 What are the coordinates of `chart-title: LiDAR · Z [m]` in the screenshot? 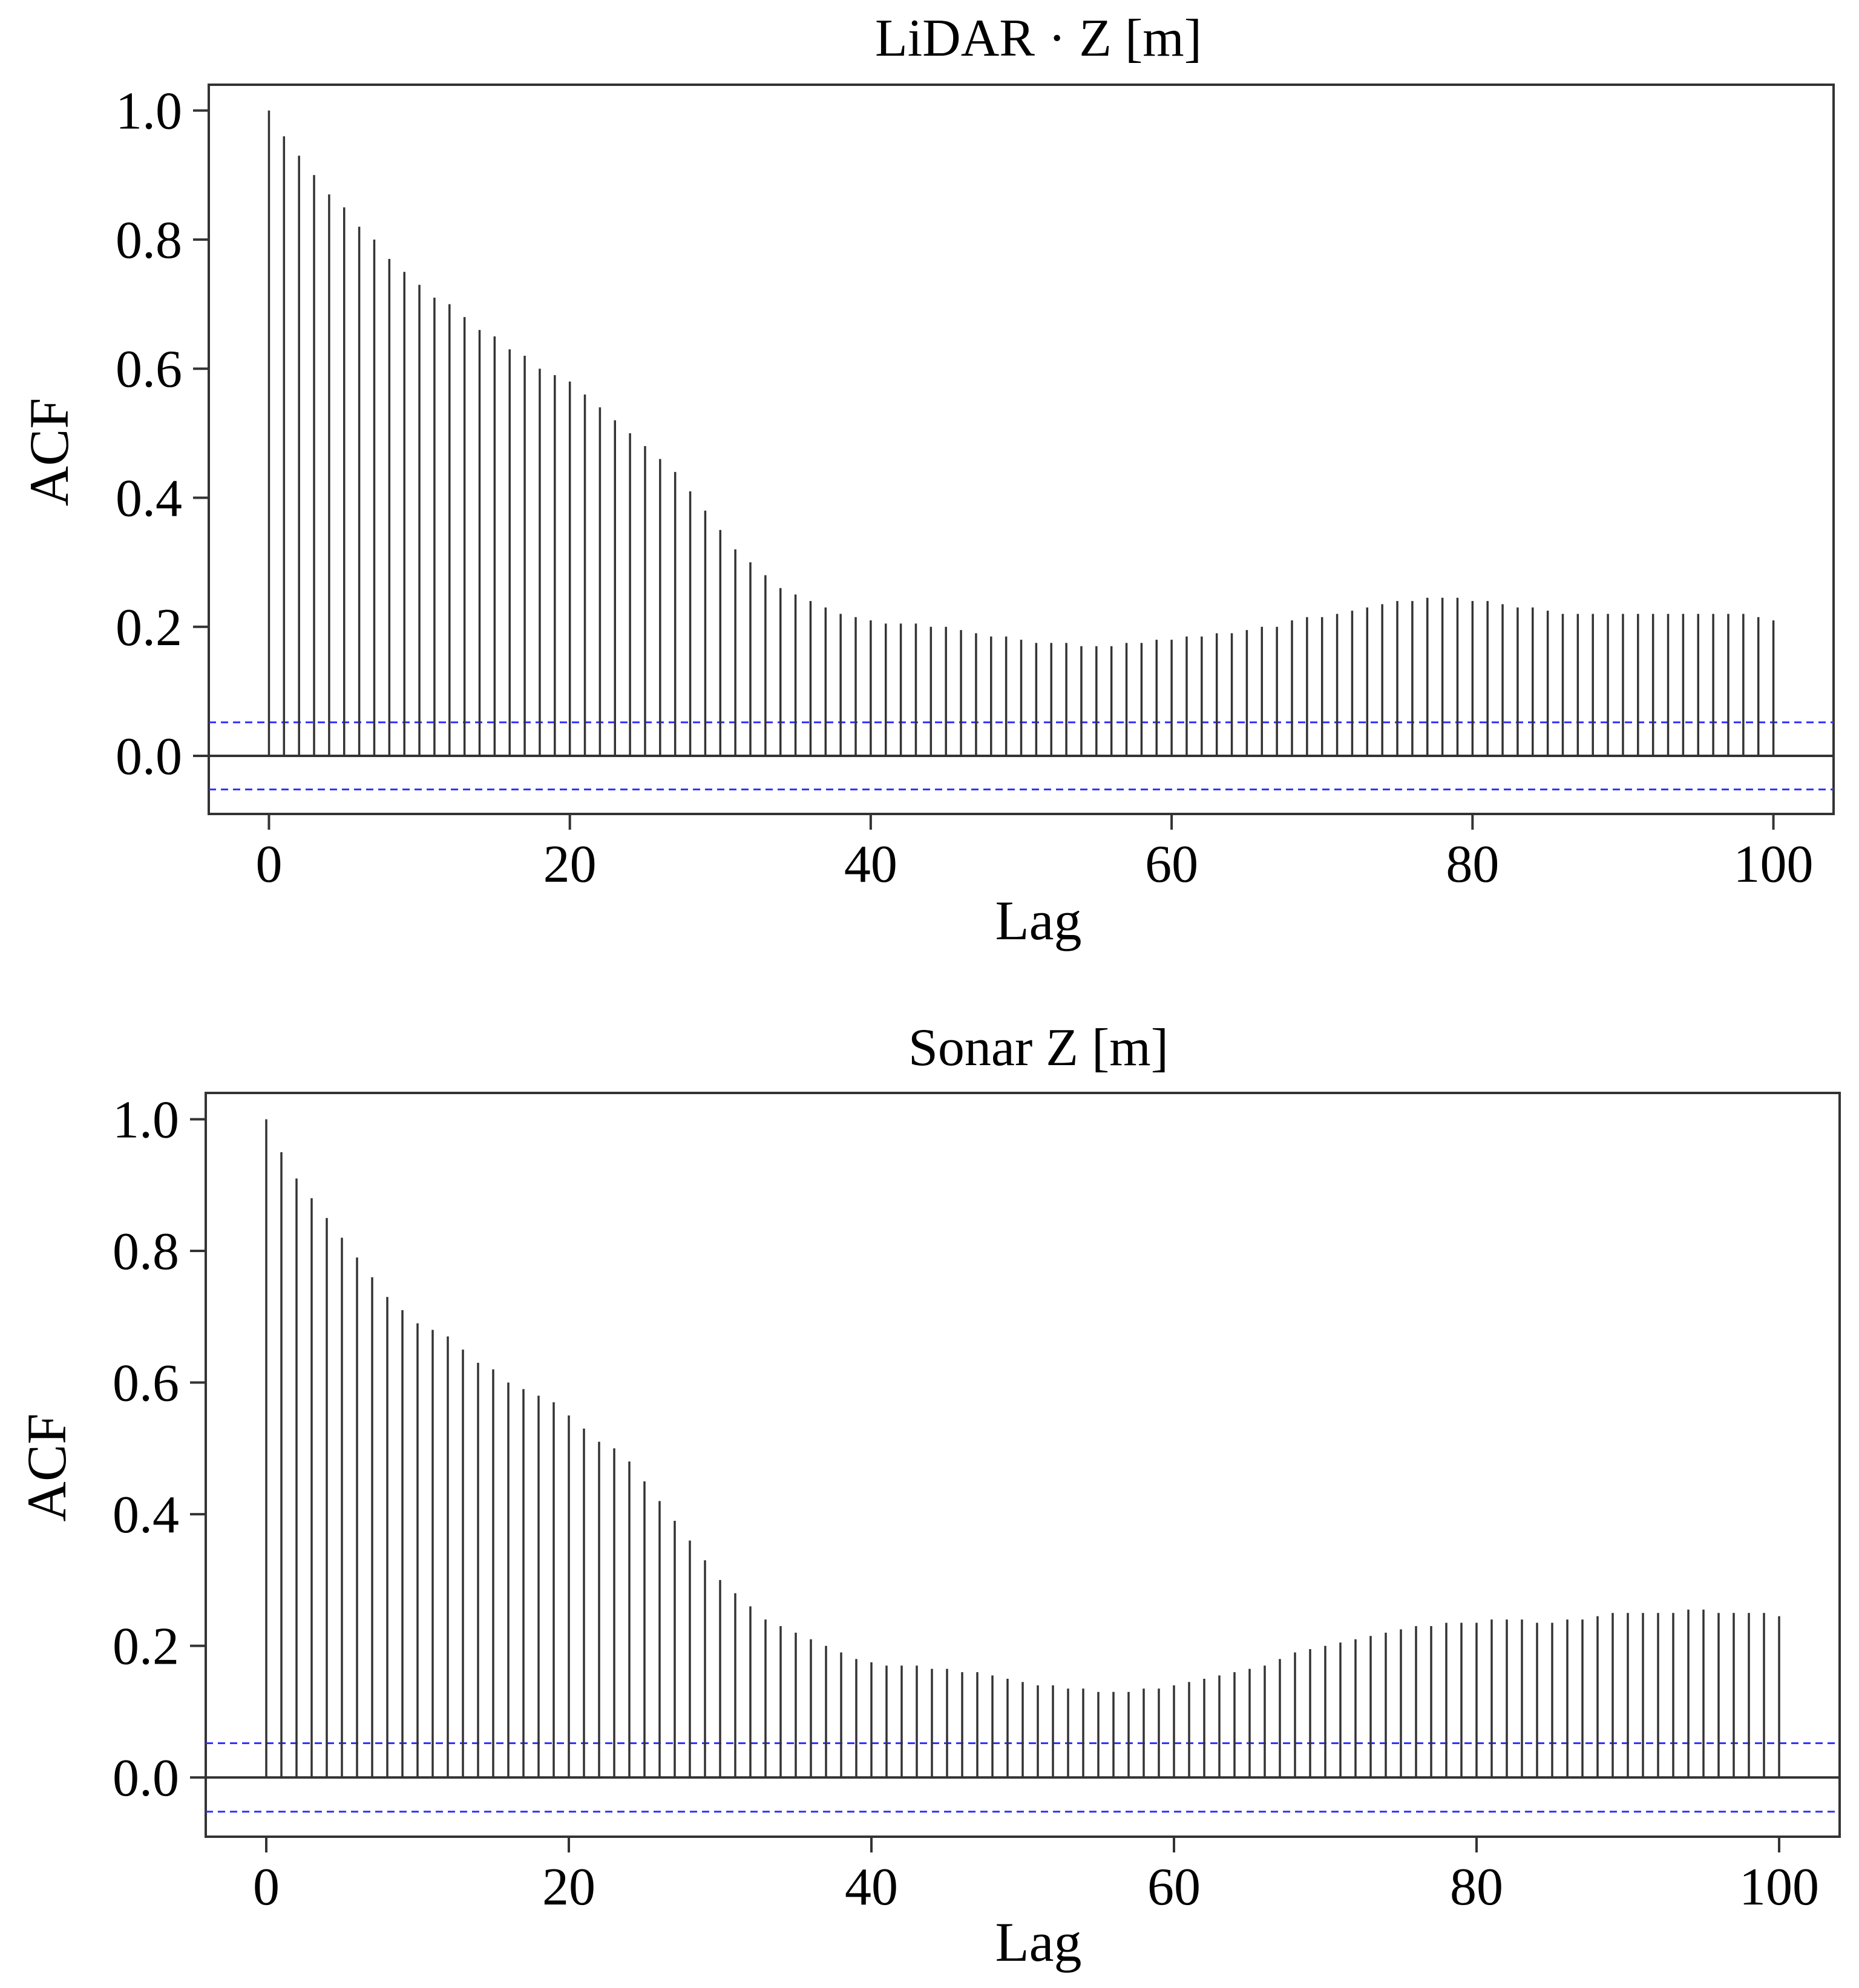 It's located at (1038, 38).